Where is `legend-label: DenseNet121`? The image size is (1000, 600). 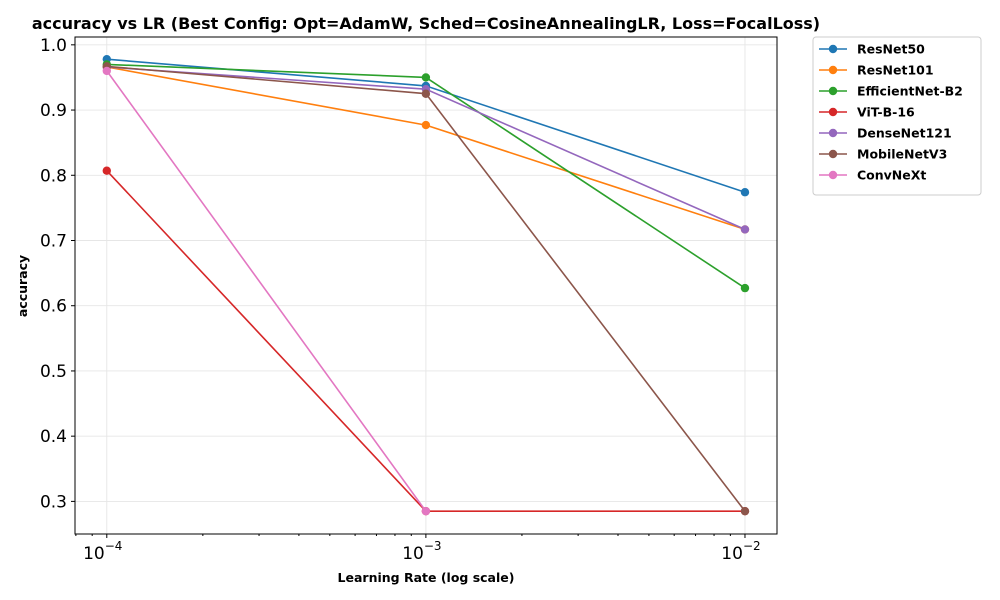 legend-label: DenseNet121 is located at coordinates (904, 133).